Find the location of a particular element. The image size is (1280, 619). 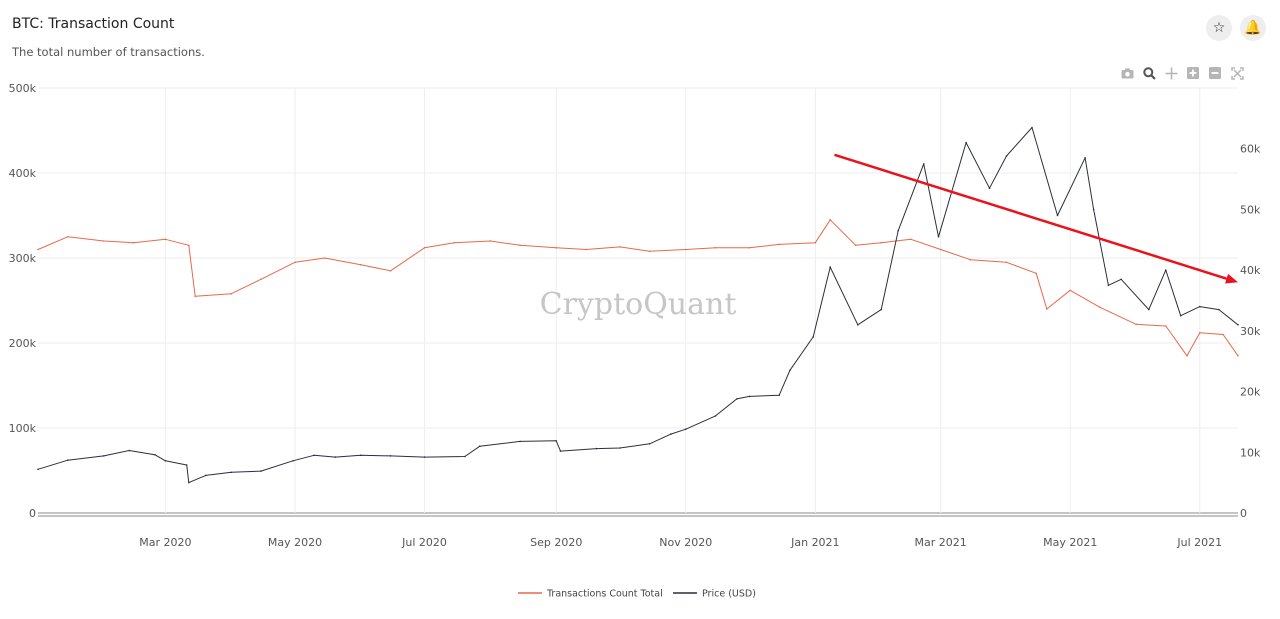

legend-item: Price (USD) is located at coordinates (714, 594).